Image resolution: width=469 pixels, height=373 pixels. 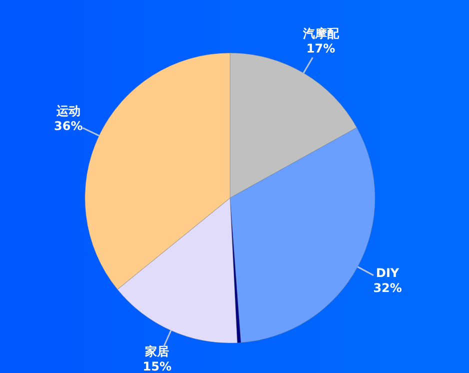 I want to click on slice-label: 汽摩配, so click(x=321, y=33).